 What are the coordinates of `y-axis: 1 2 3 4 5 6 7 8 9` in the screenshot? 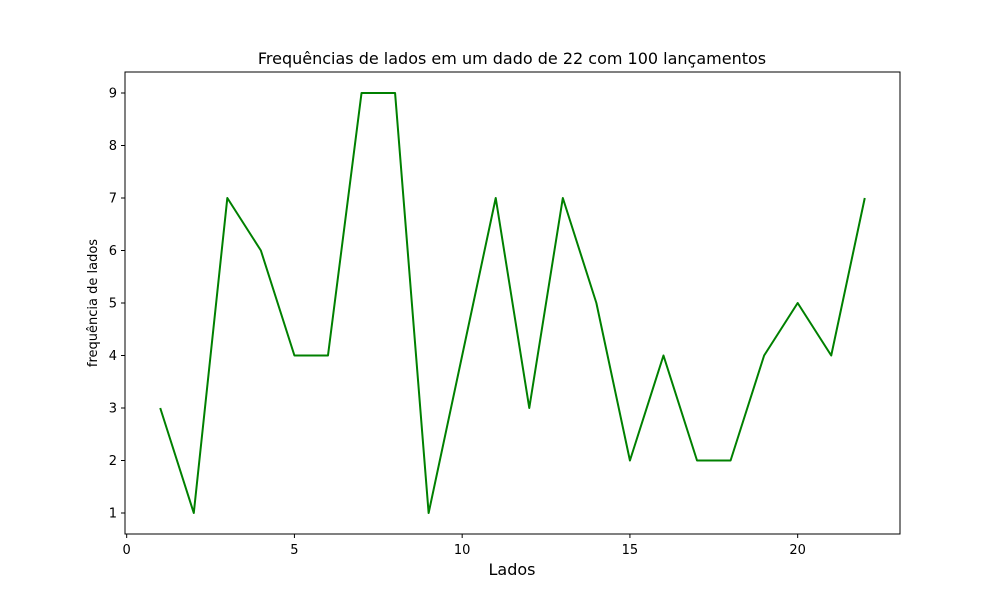 It's located at (117, 304).